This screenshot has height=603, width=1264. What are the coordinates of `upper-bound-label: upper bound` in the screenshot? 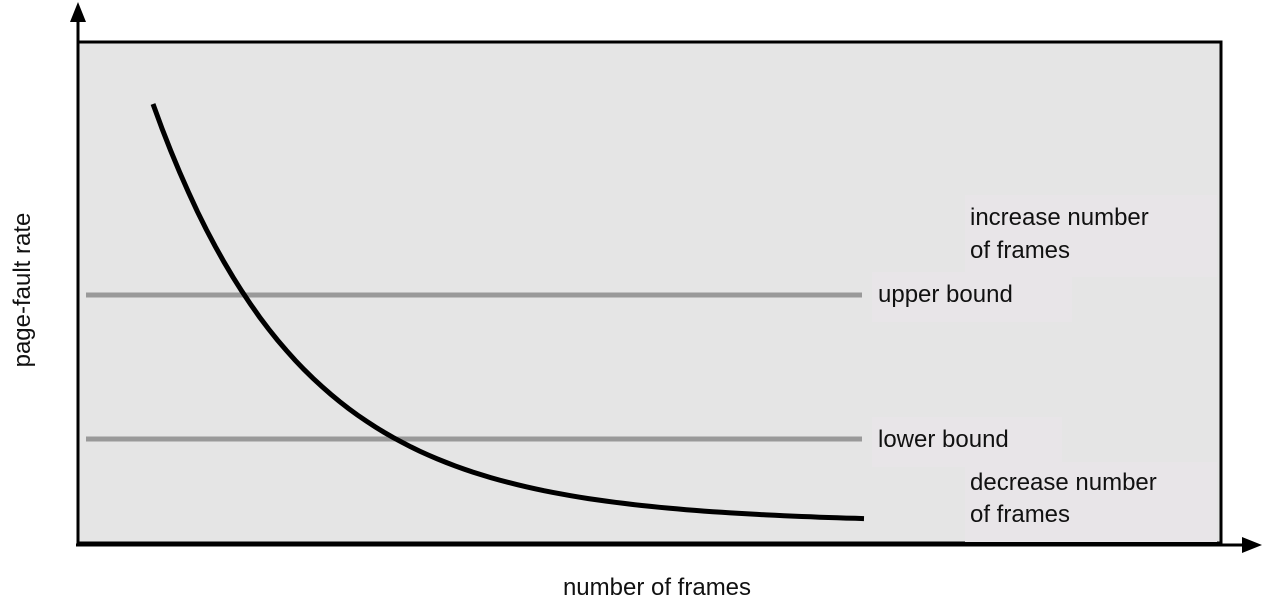 It's located at (945, 294).